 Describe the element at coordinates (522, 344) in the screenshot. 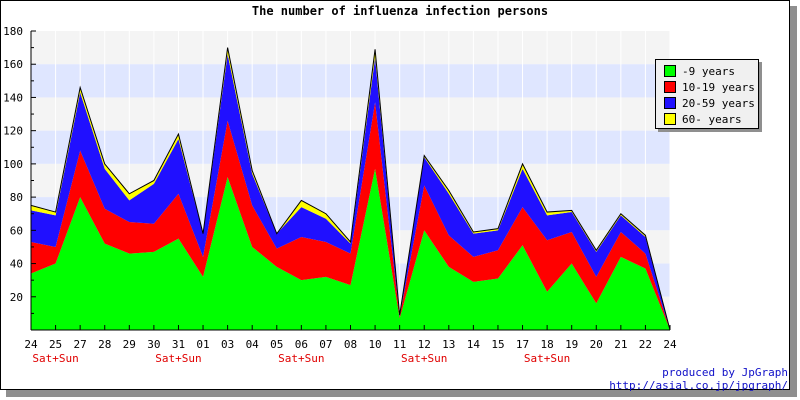

I see `x-tick-label: 17` at that location.